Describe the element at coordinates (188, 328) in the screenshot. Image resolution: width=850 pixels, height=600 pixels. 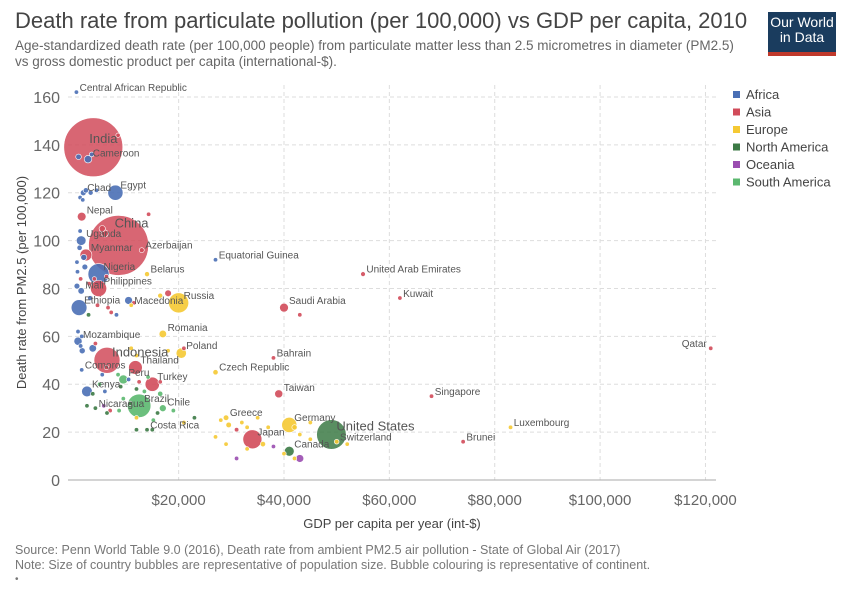
I see `data-point-label: Romania` at that location.